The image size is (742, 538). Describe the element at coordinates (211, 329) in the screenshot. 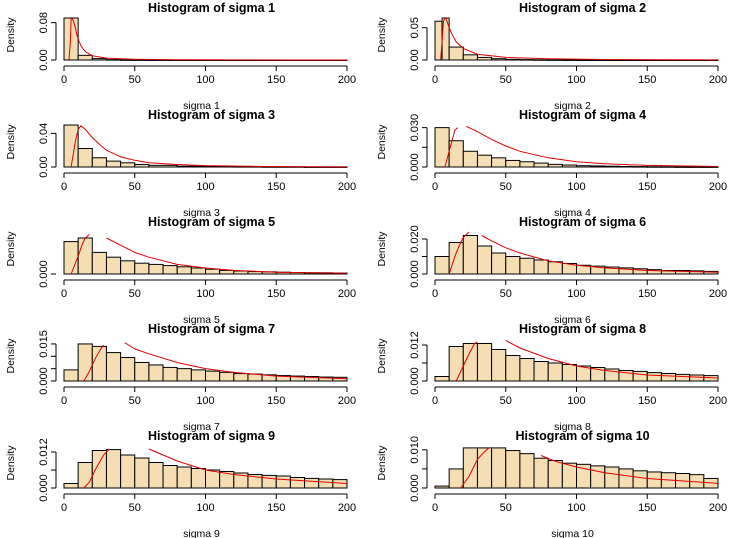

I see `panel-title: Histogram of sigma 7` at that location.